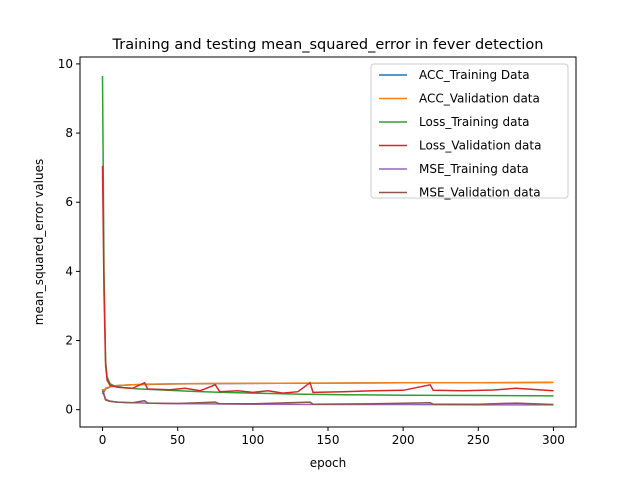  Describe the element at coordinates (480, 146) in the screenshot. I see `legend-label: Loss_Validation data` at that location.